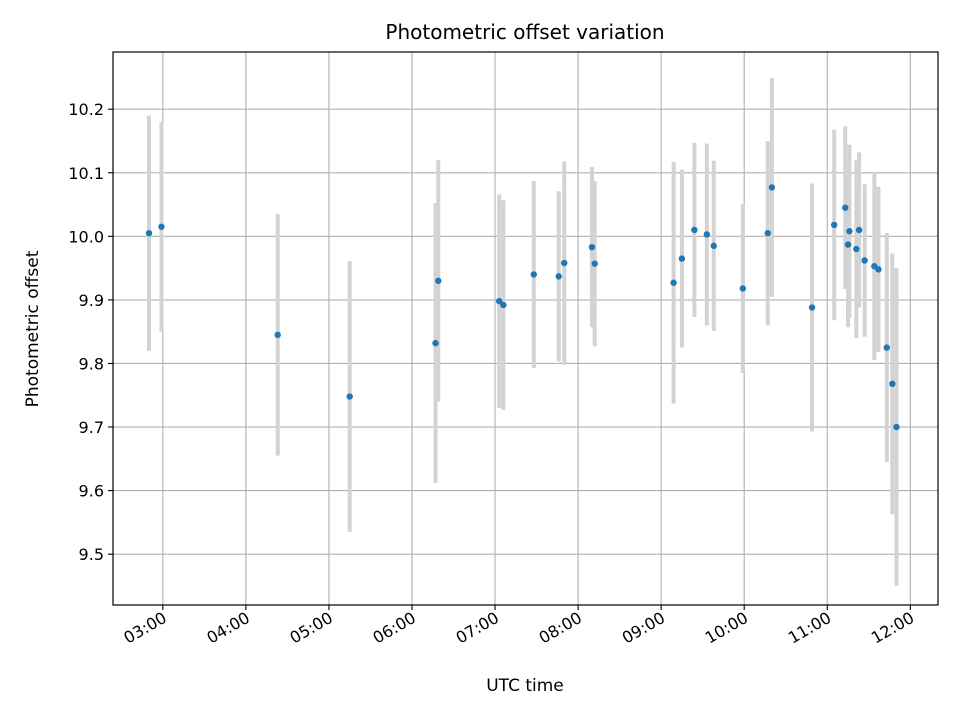 This screenshot has height=720, width=960. What do you see at coordinates (525, 686) in the screenshot?
I see `x-axis-label: UTC time` at bounding box center [525, 686].